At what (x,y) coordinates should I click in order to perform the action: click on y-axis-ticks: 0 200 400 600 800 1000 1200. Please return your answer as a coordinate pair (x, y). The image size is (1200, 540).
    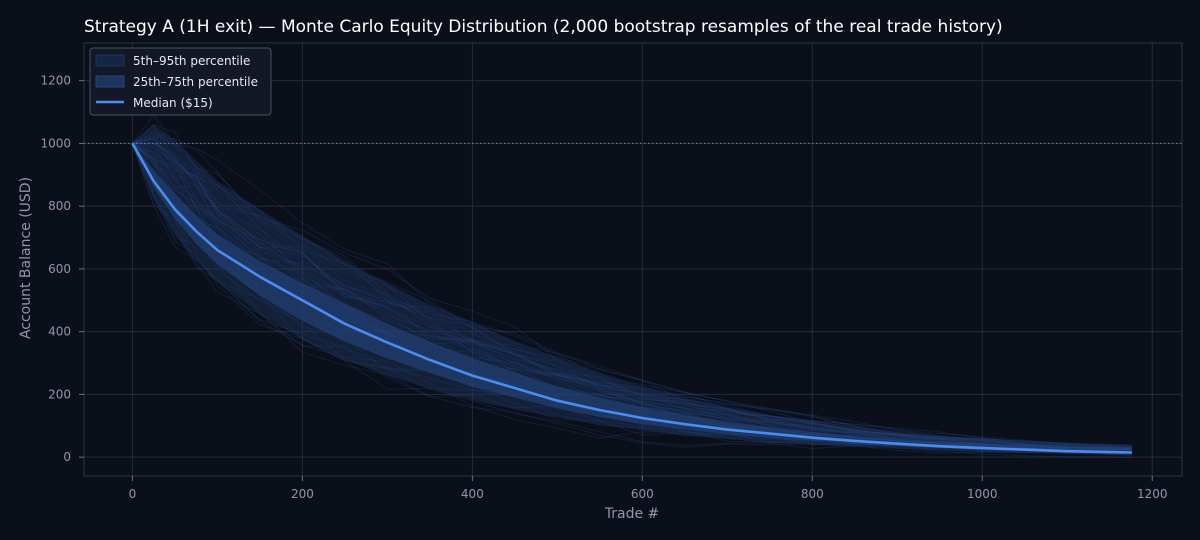
    Looking at the image, I should click on (62, 269).